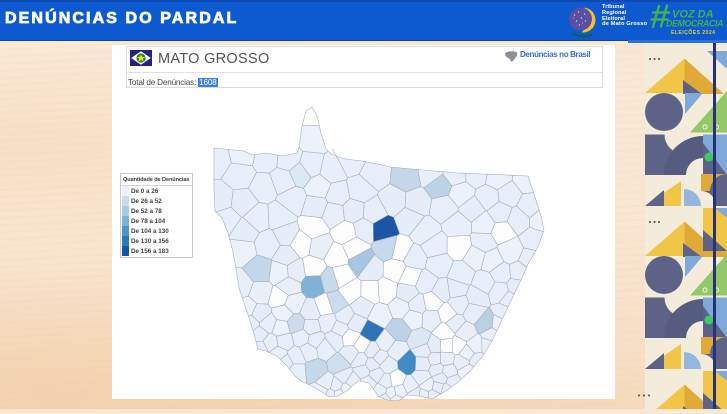  What do you see at coordinates (693, 32) in the screenshot?
I see `svg-text: ELEIÇÕES 2024` at bounding box center [693, 32].